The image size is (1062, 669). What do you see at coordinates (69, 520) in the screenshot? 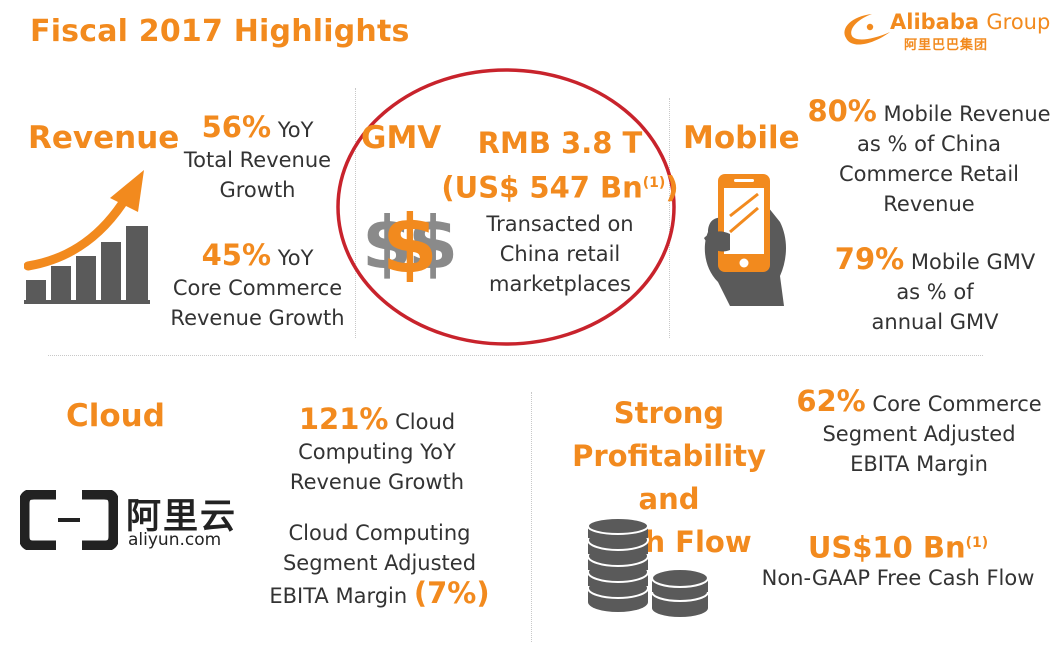
I see `aliyun-bracket-icon` at bounding box center [69, 520].